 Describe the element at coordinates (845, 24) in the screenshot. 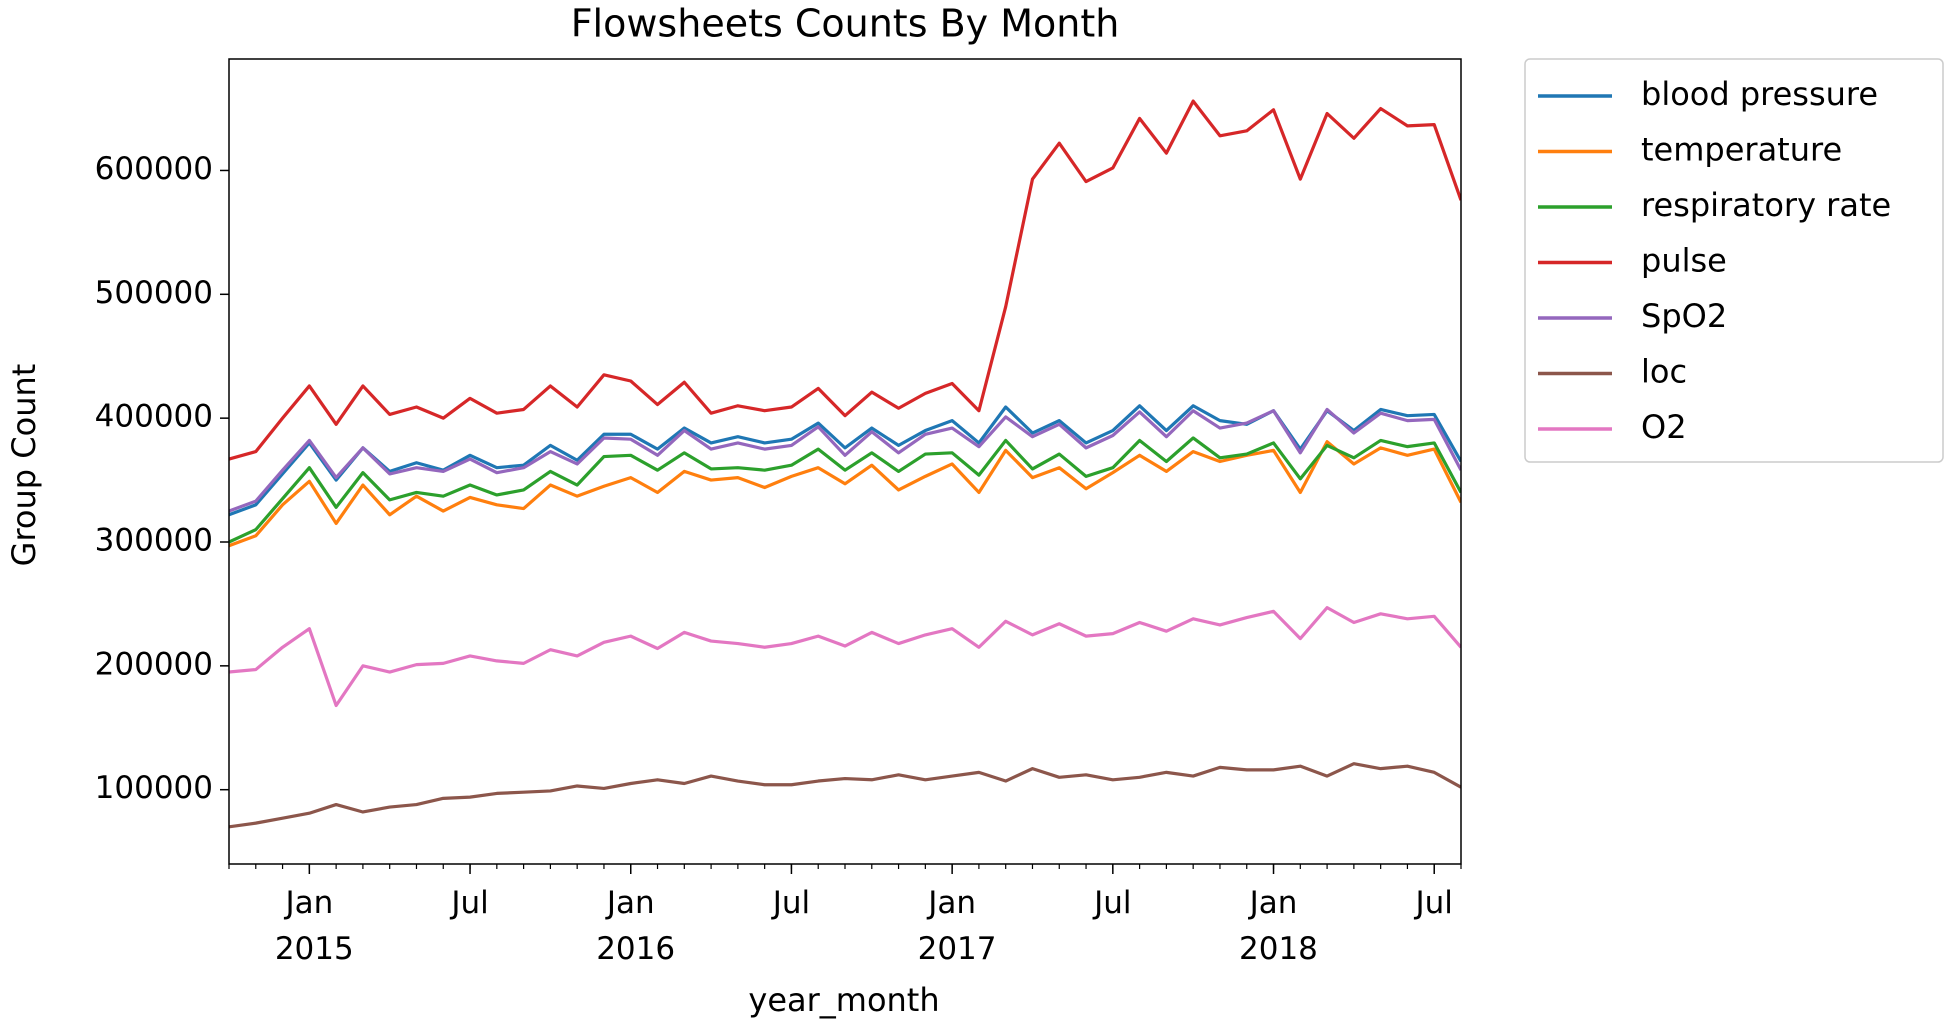

I see `chart-title: Flowsheets Counts By Month` at that location.